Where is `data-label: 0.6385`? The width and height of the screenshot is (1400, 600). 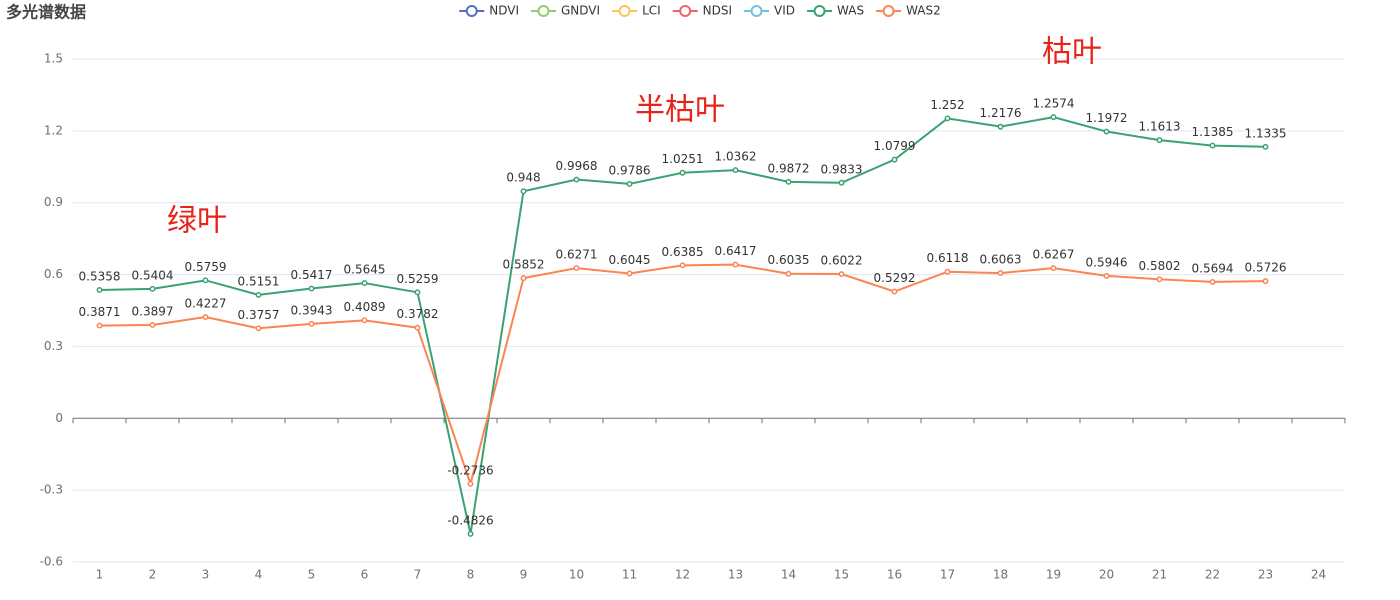
data-label: 0.6385 is located at coordinates (683, 252).